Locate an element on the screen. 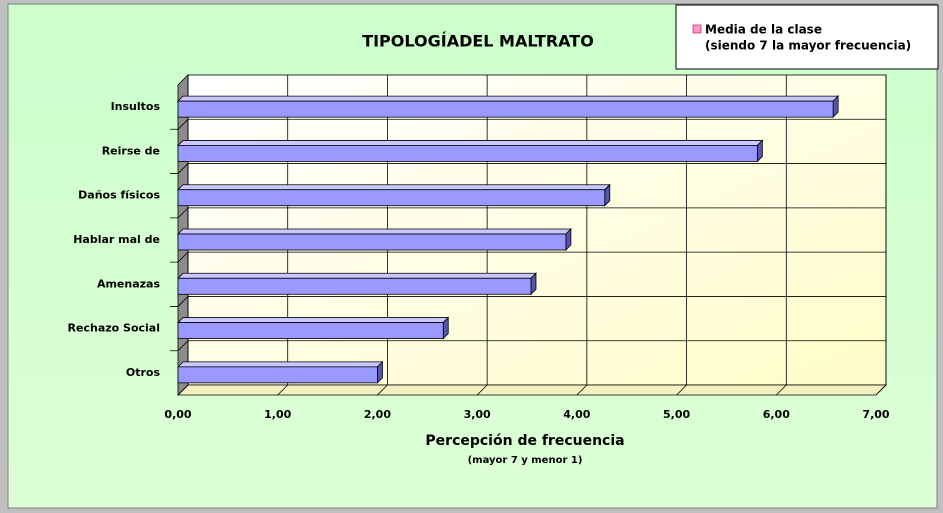 The image size is (943, 513). y-tick-label: Insultos is located at coordinates (136, 106).